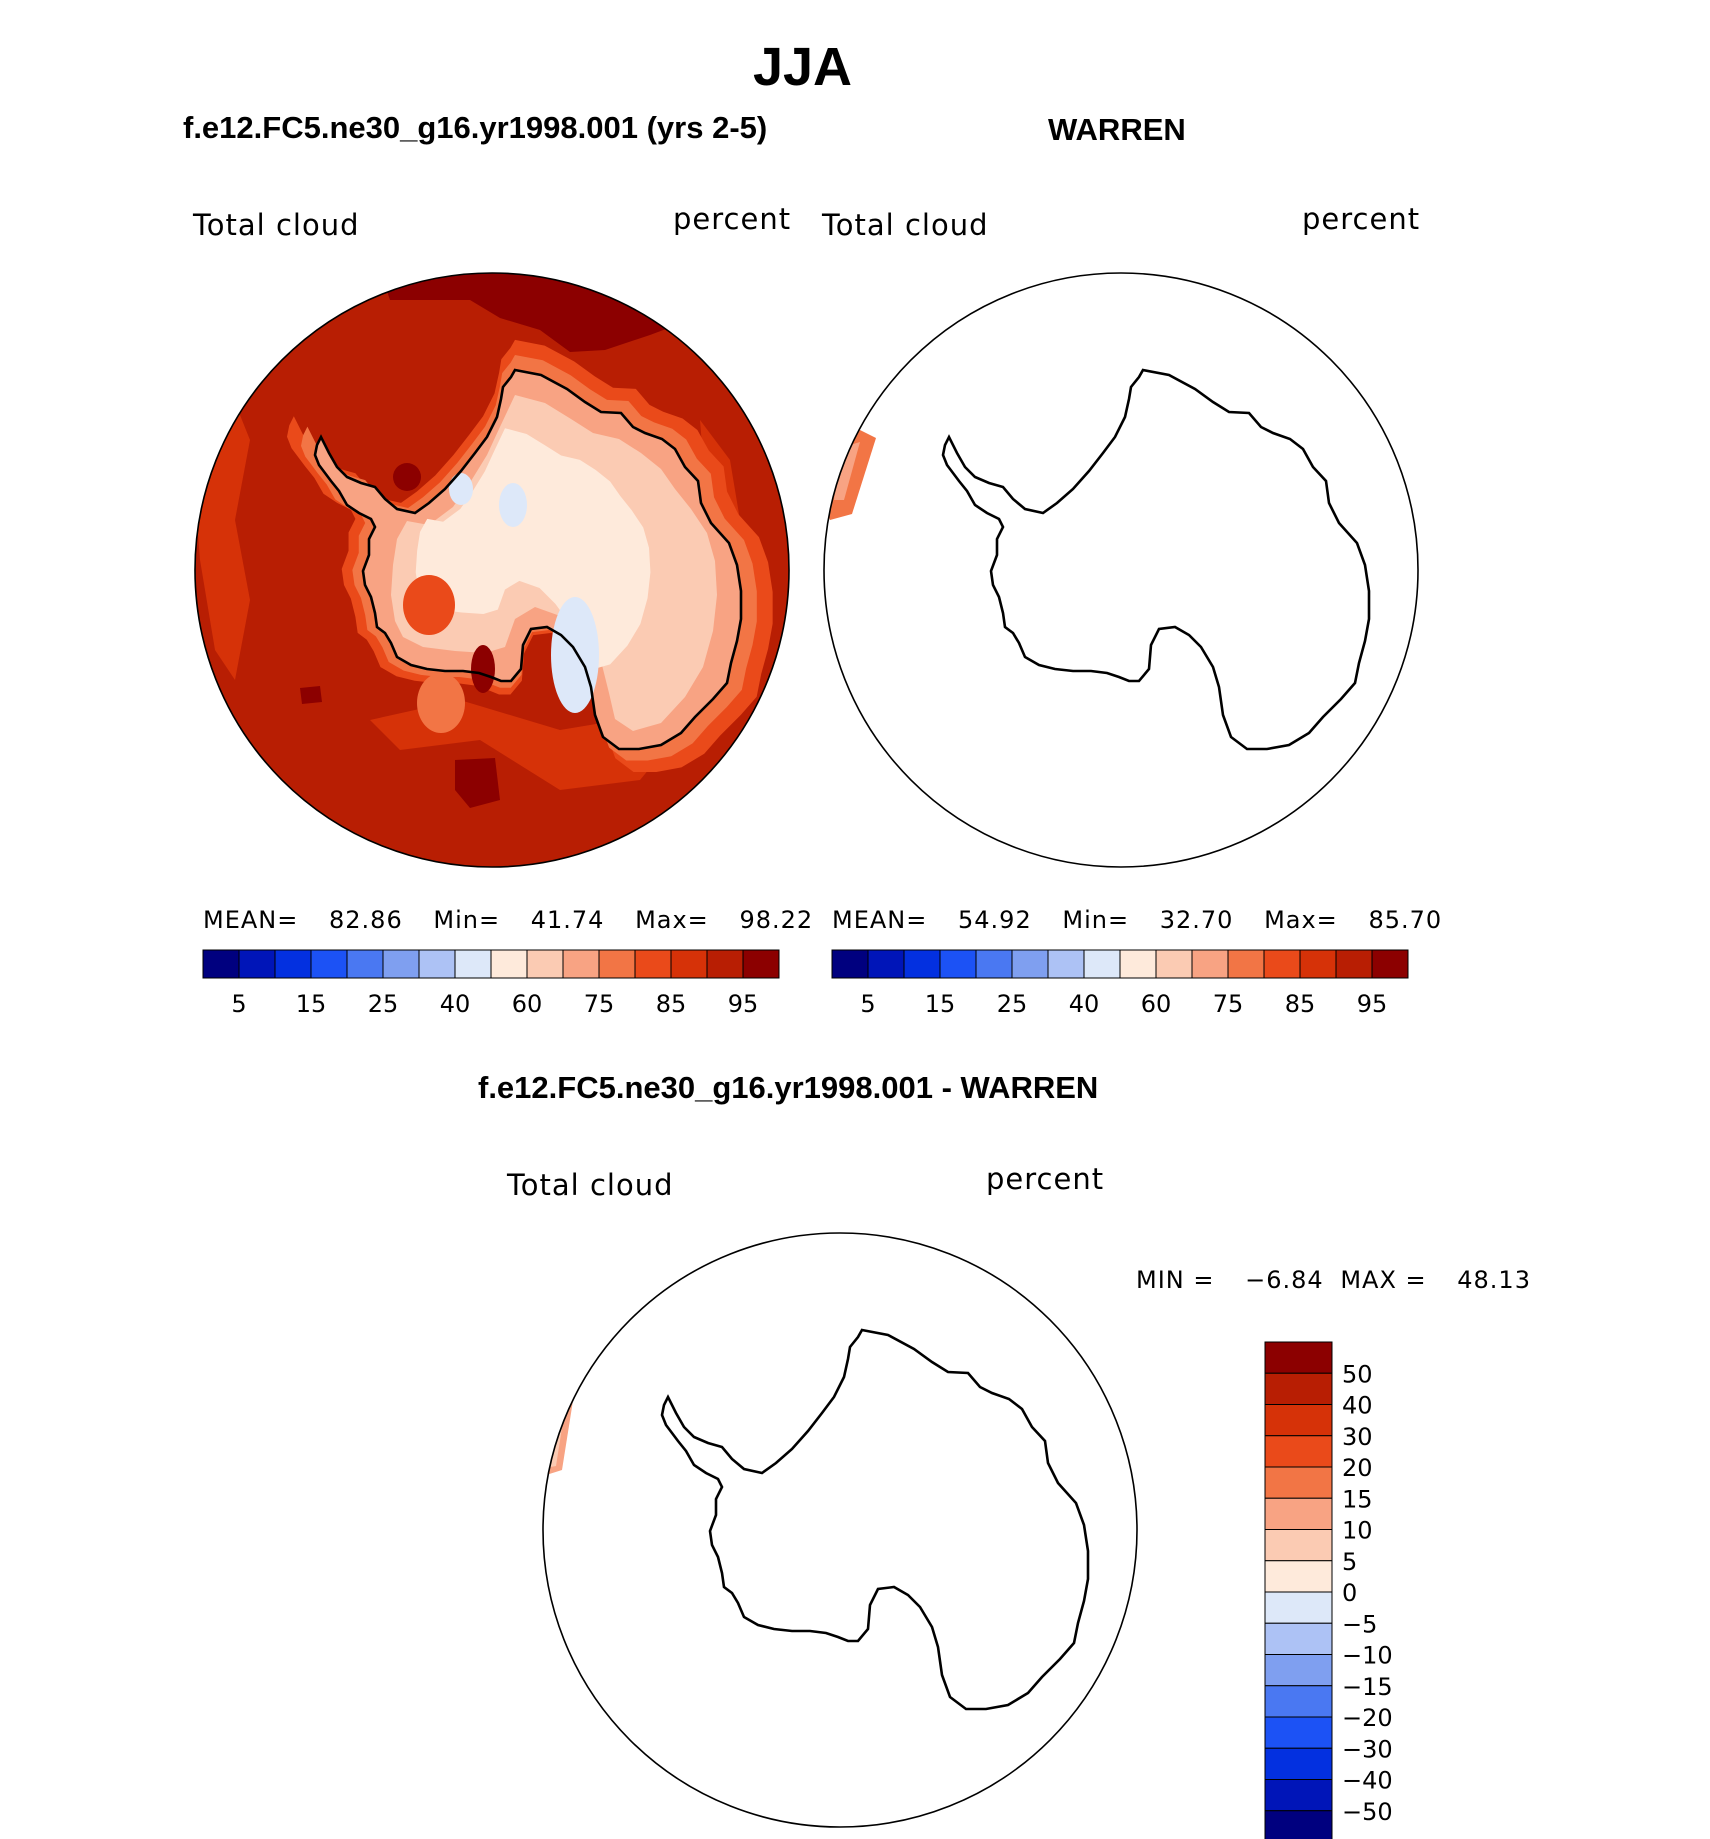 The width and height of the screenshot is (1710, 1839). I want to click on stats-obs: MEAN= 54.92 Min= 32.70 Max= 85.70, so click(1137, 920).